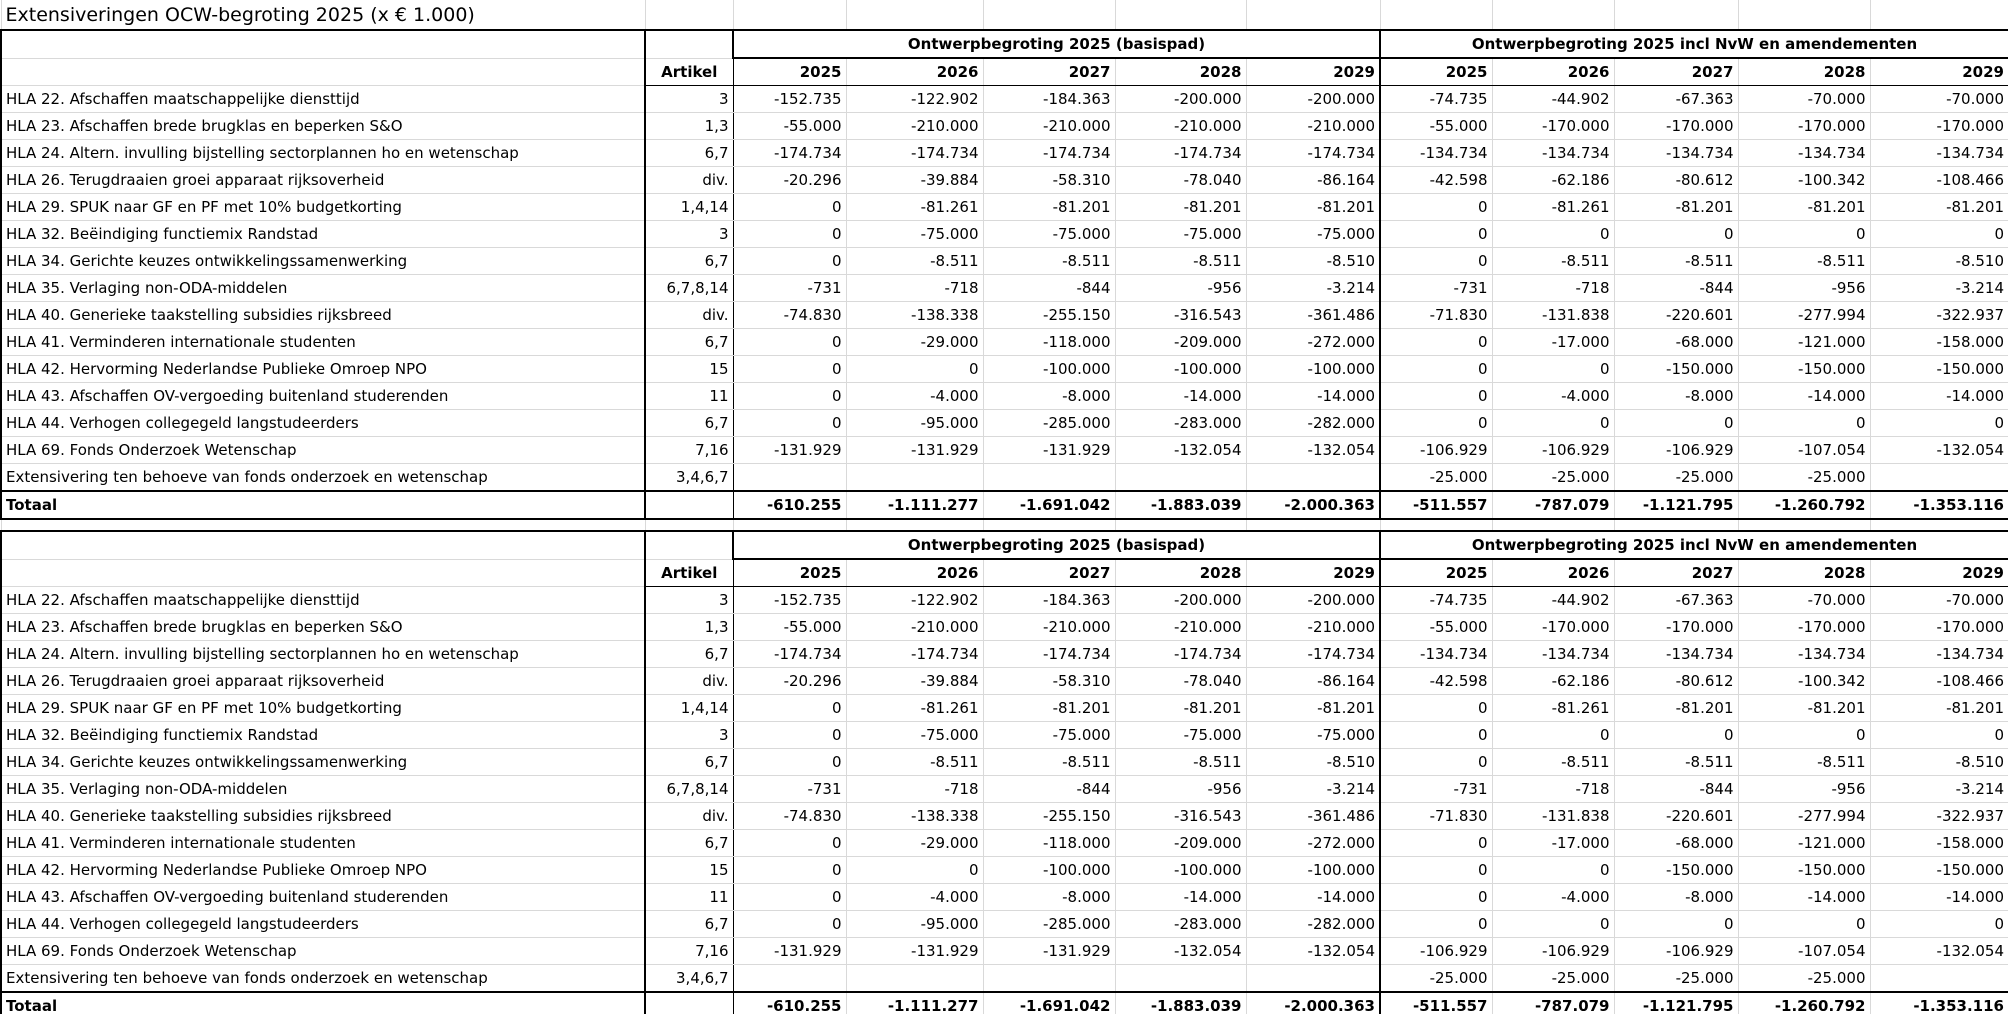 The height and width of the screenshot is (1014, 2008). Describe the element at coordinates (1313, 342) in the screenshot. I see `value-cell: -272.000` at that location.